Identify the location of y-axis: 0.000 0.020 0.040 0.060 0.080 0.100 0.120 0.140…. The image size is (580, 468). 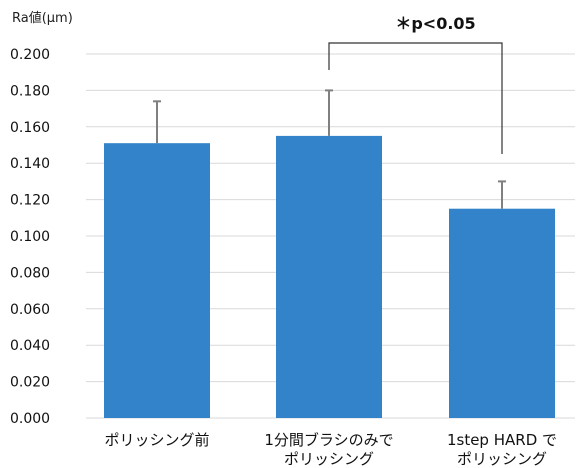
(30, 237).